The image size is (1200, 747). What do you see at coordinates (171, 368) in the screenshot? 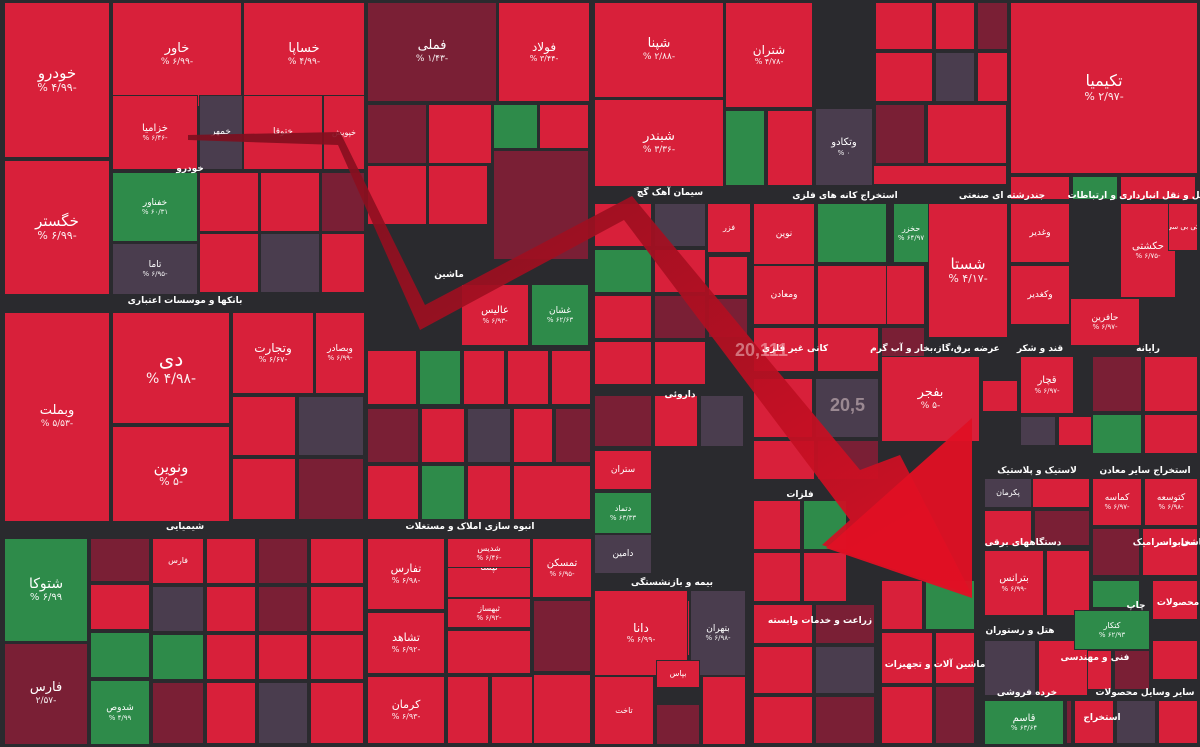
I see `treemap-tile: دی -۴/۹۸ %` at bounding box center [171, 368].